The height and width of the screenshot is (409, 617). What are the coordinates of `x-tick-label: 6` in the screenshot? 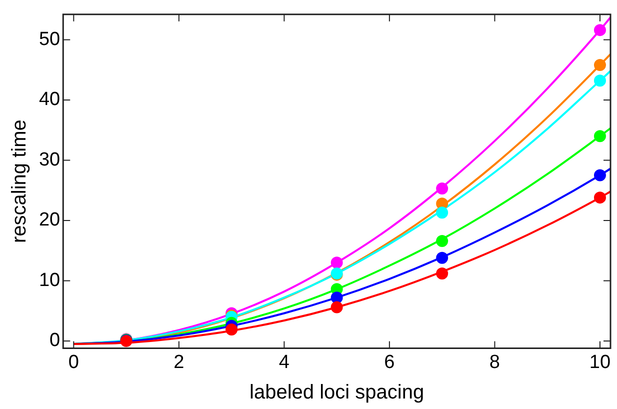 It's located at (389, 362).